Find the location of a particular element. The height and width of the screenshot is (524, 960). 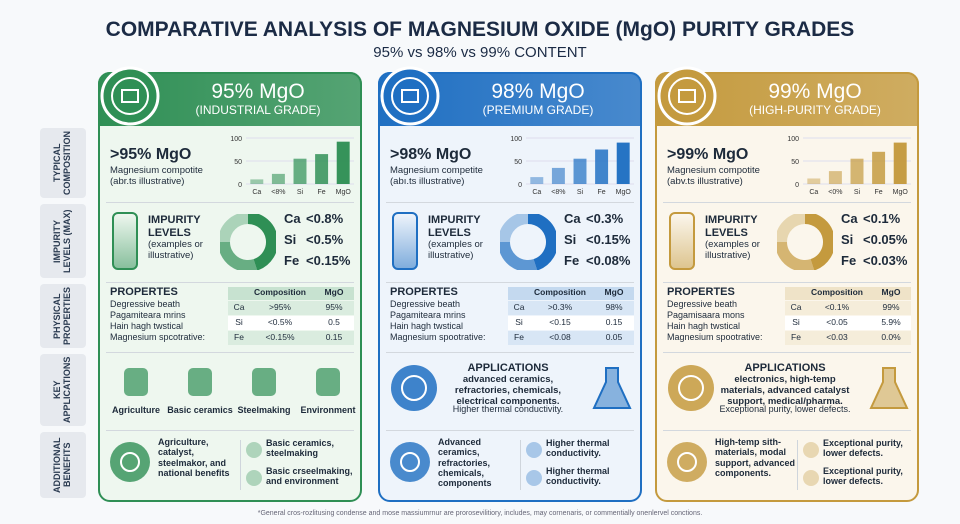

benefit-divider is located at coordinates (520, 465).